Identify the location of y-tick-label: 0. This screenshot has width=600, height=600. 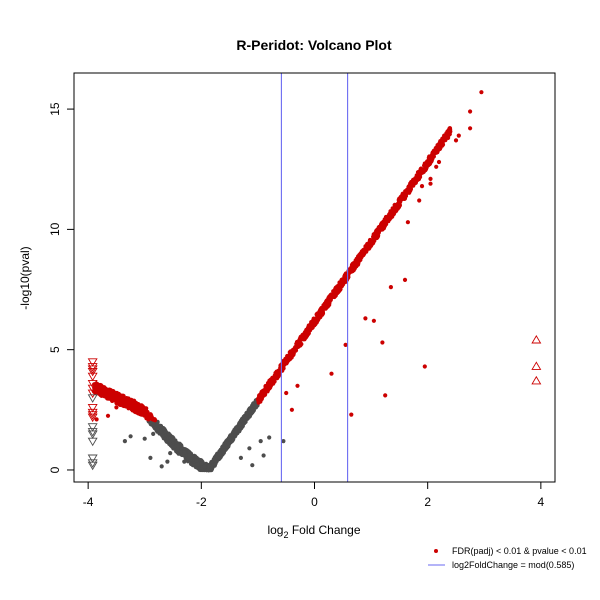
(55, 469).